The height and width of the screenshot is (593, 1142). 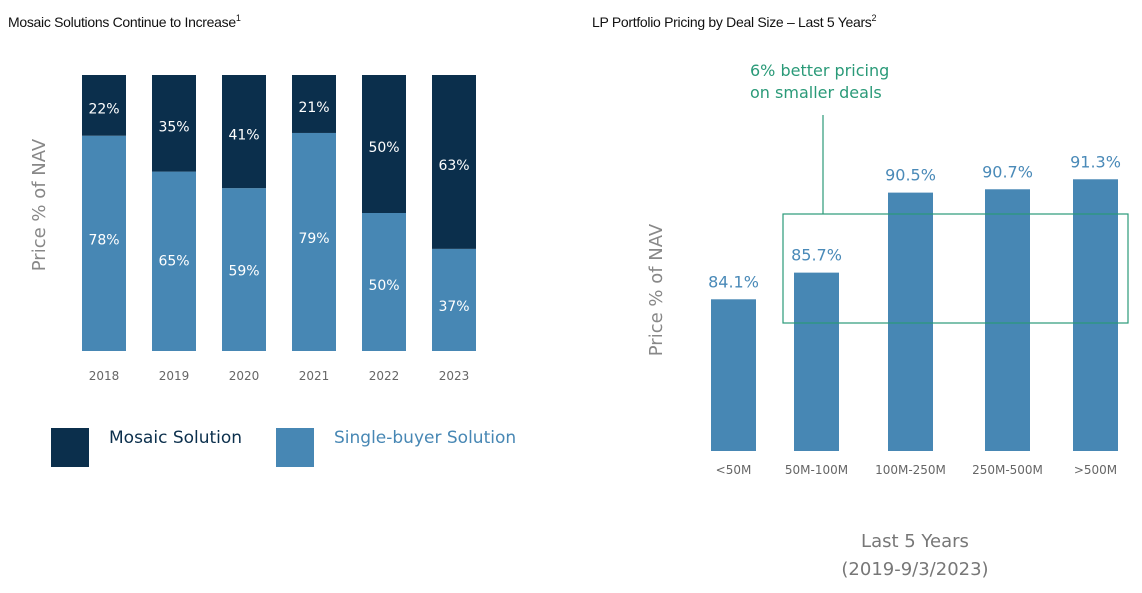 I want to click on highlight-box, so click(x=955, y=268).